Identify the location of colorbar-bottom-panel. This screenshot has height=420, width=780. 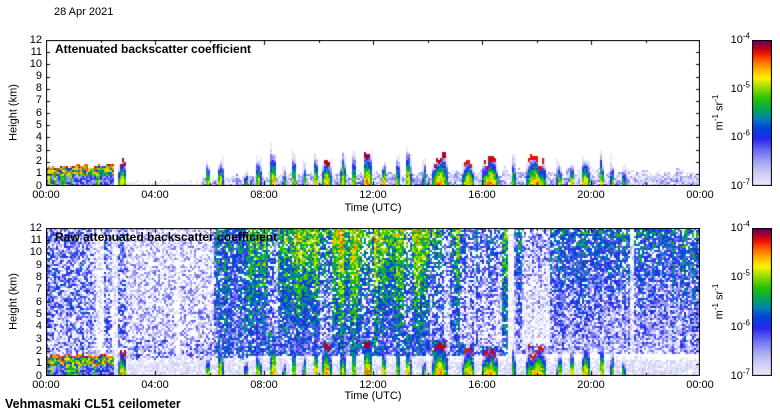
(762, 302).